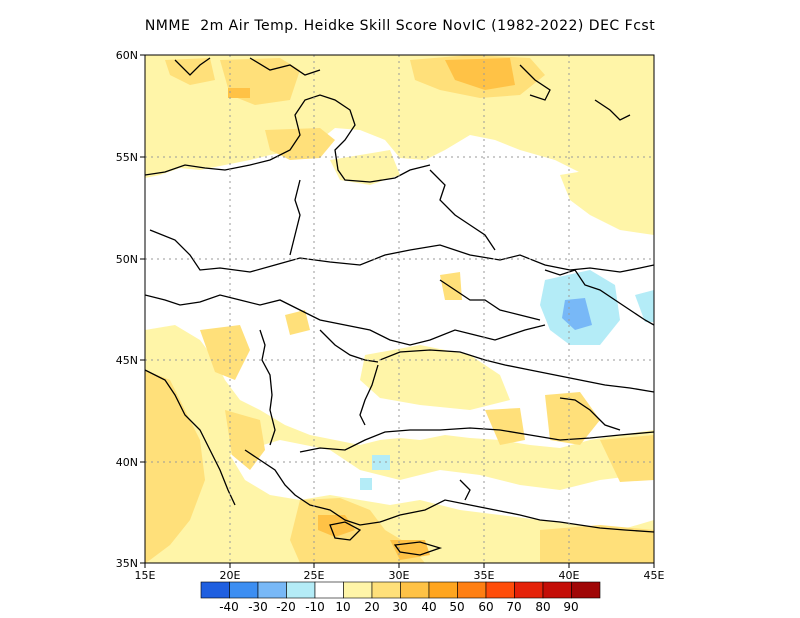  Describe the element at coordinates (127, 259) in the screenshot. I see `lat-tick-label: 50N` at that location.